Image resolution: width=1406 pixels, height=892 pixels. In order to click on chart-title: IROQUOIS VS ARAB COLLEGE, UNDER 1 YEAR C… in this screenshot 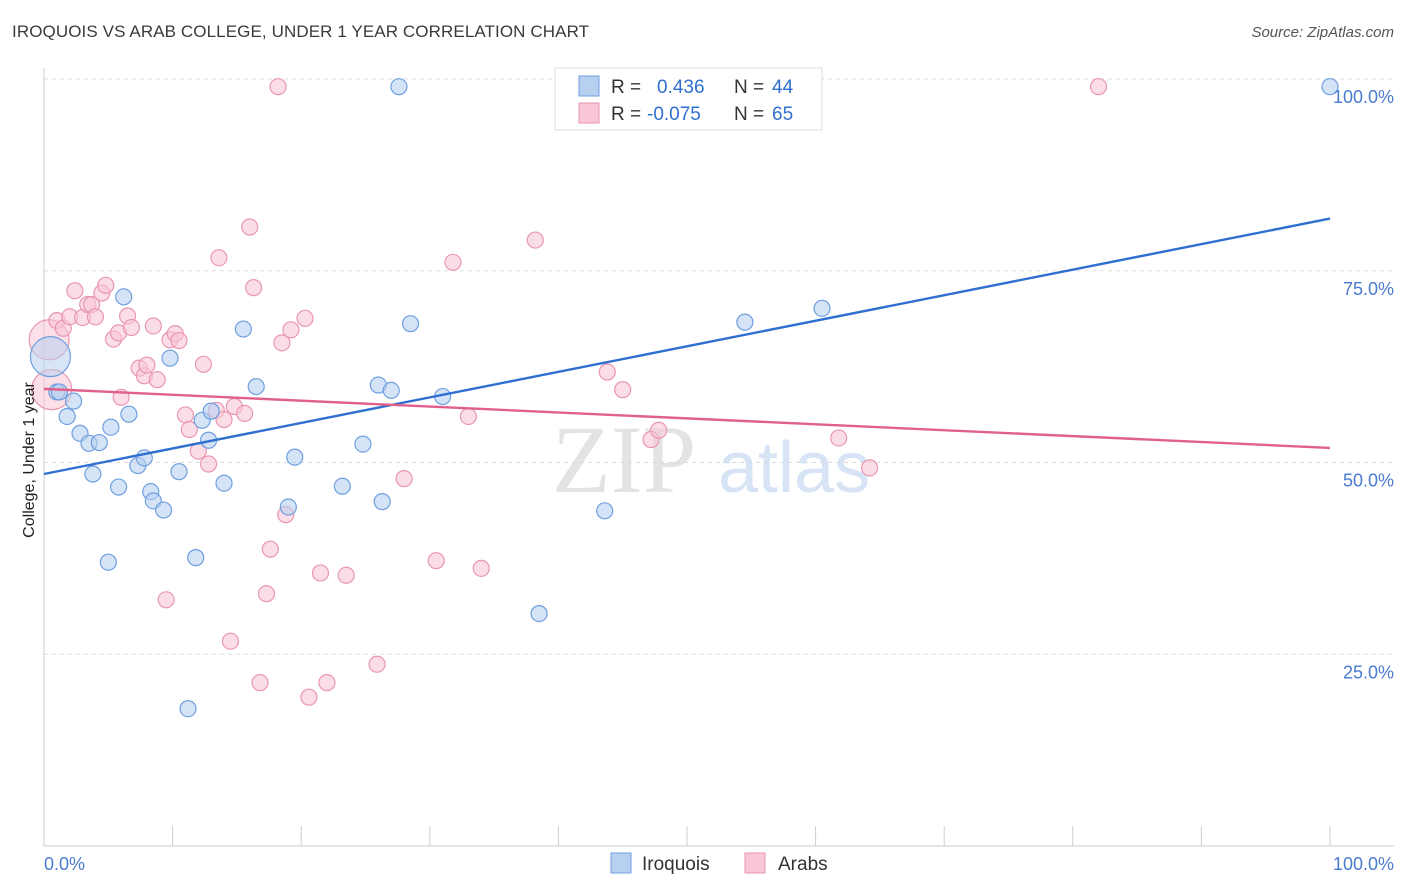, I will do `click(301, 31)`.